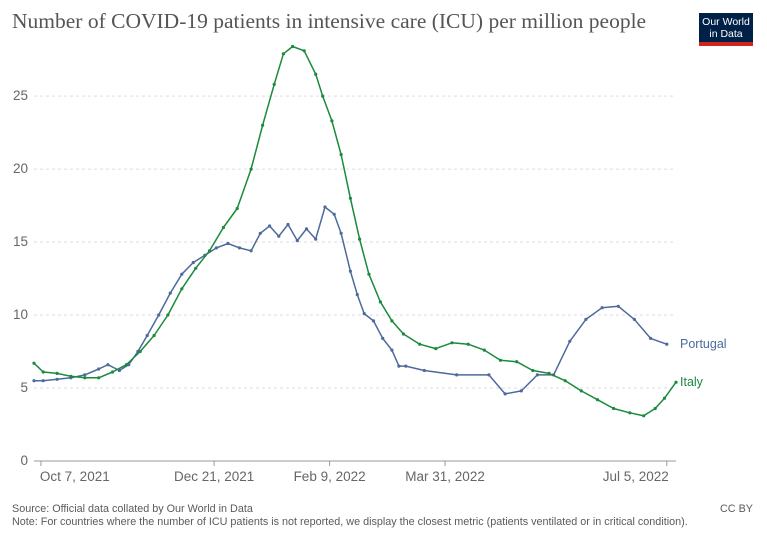  What do you see at coordinates (75, 476) in the screenshot?
I see `x-tick-label: Oct 7, 2021` at bounding box center [75, 476].